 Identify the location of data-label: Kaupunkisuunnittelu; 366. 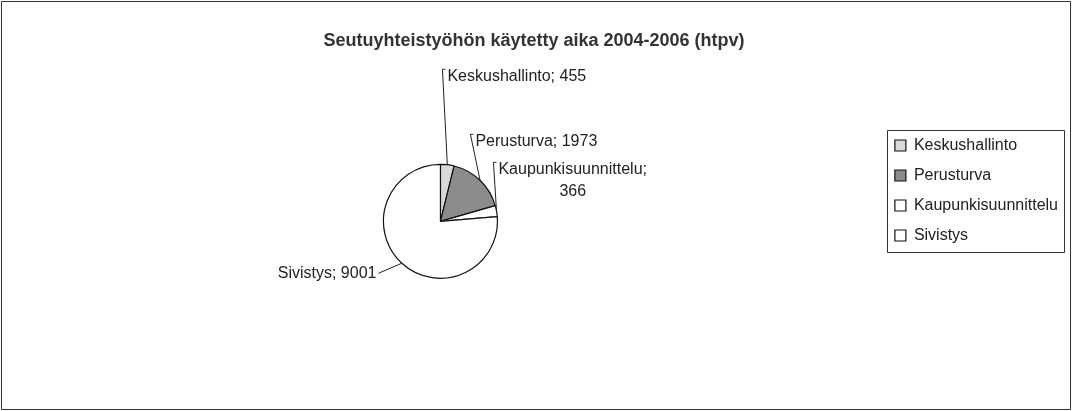
(573, 179).